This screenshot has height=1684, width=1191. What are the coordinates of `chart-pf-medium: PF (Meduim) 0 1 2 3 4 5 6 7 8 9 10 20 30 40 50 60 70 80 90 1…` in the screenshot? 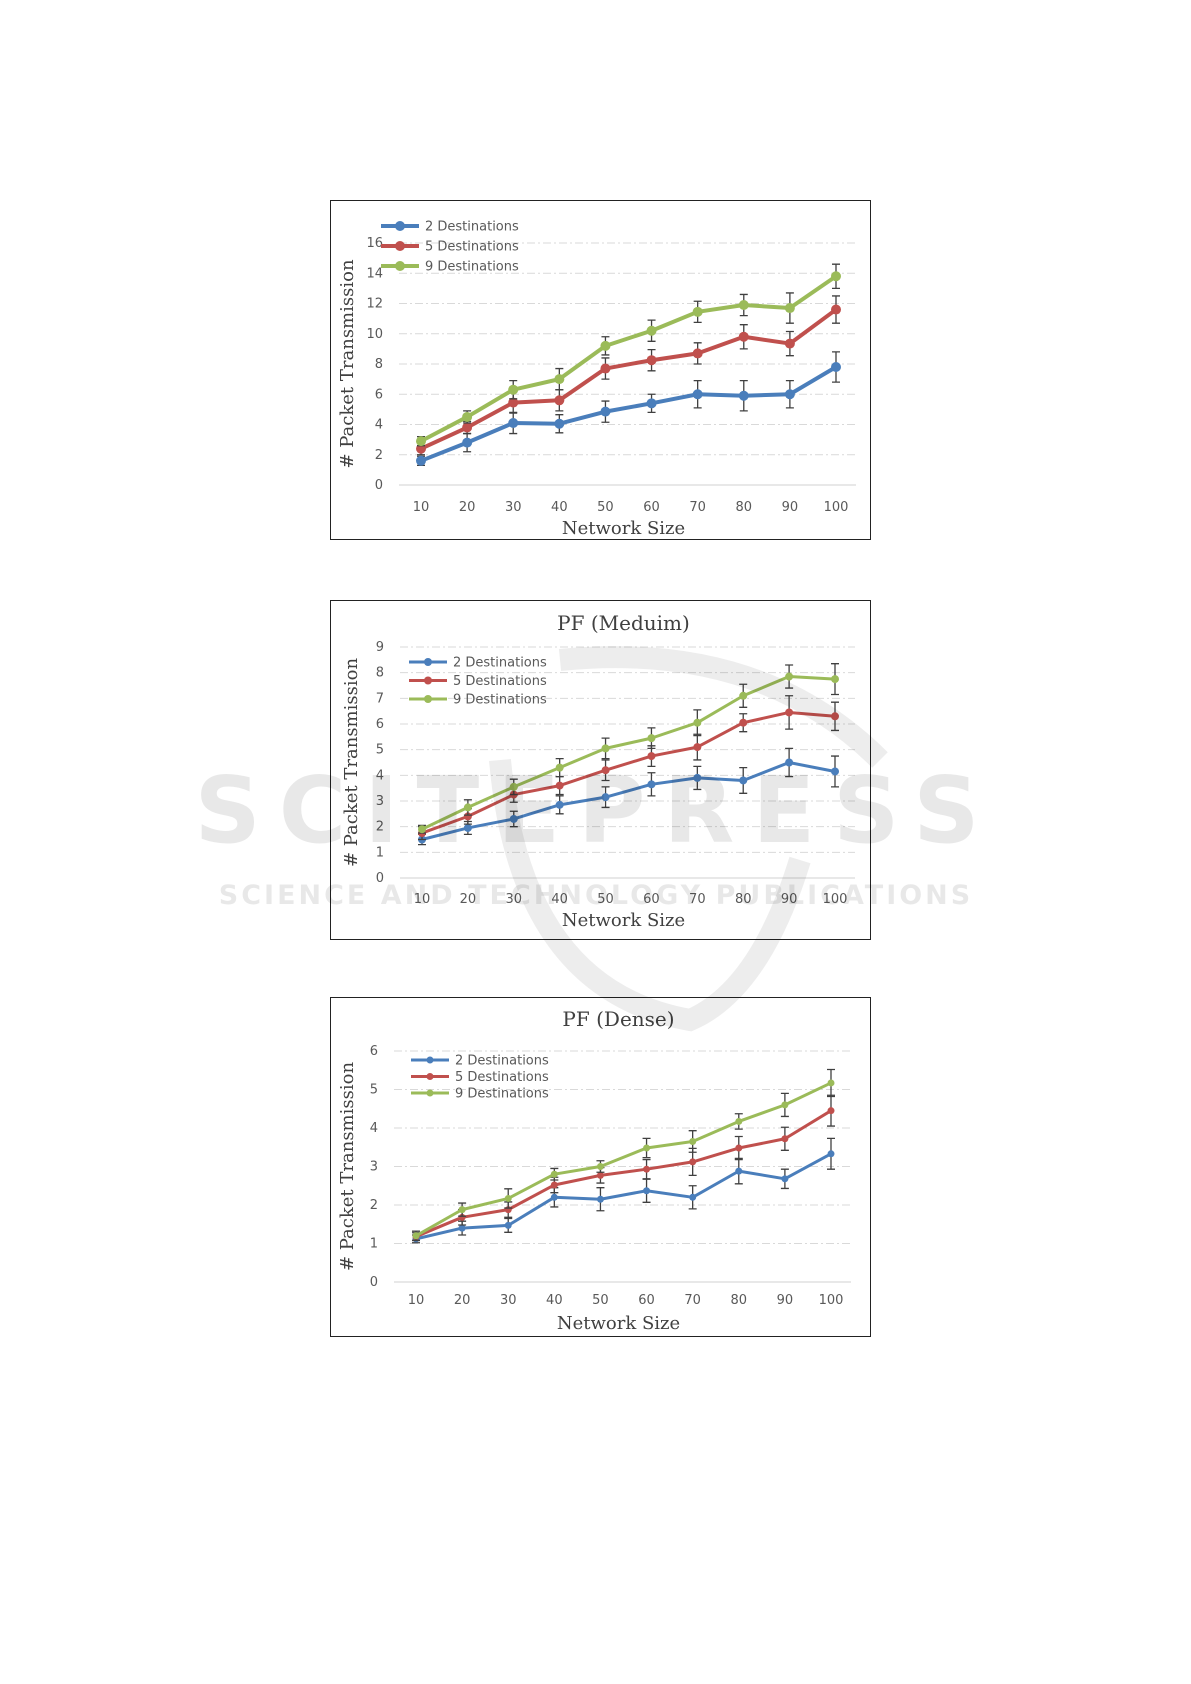 It's located at (600, 770).